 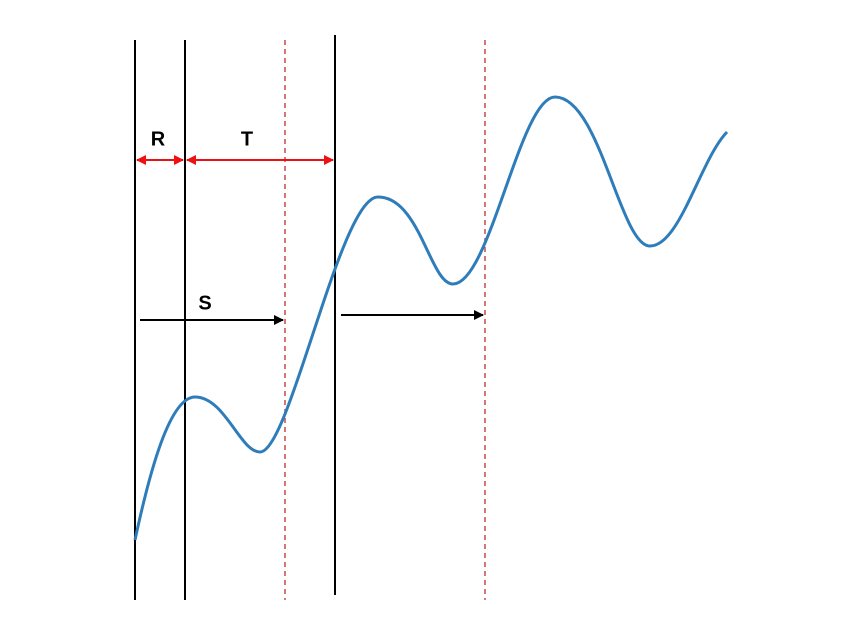 I want to click on label-r: R, so click(x=158, y=139).